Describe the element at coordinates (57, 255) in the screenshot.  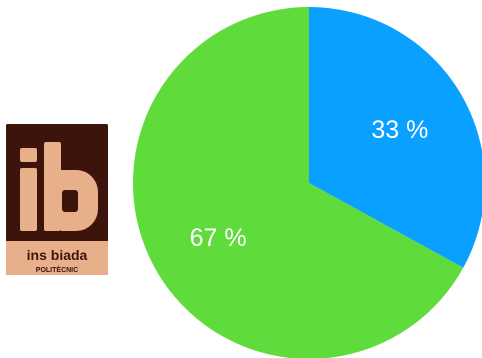
I see `logo-name: ins biada` at that location.